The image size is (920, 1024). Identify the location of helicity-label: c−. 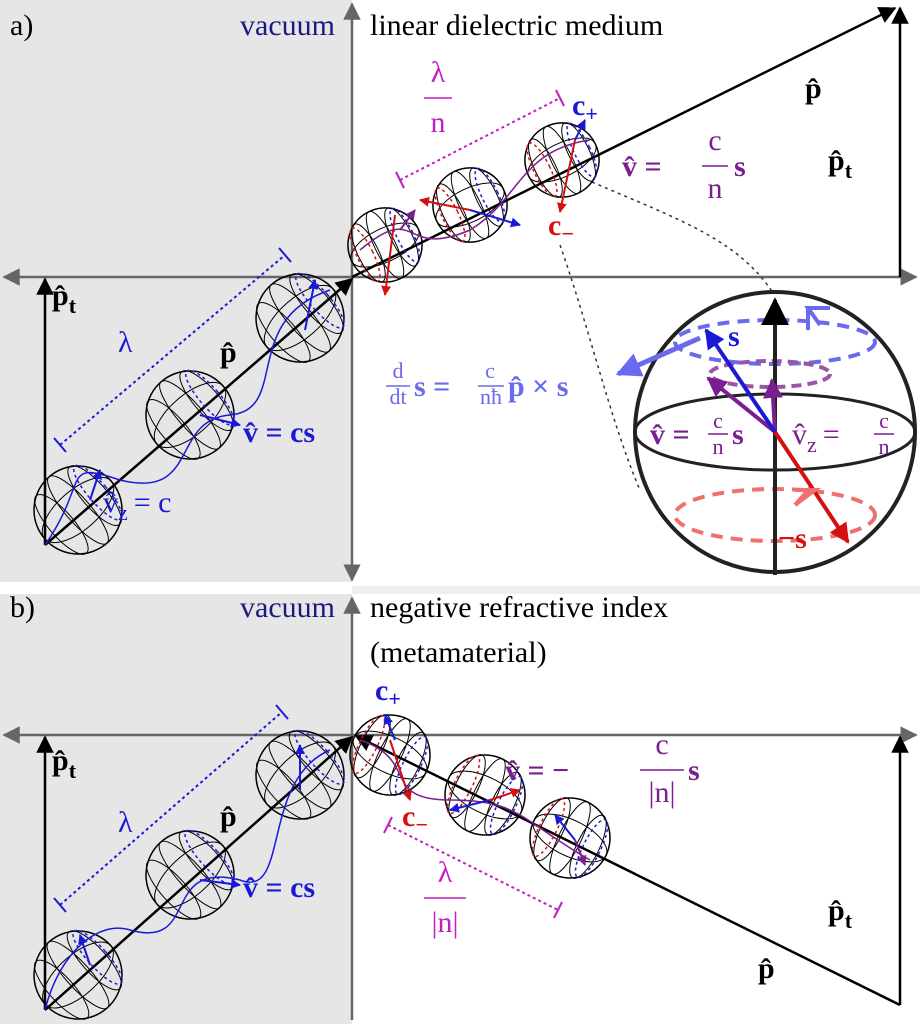
(561, 227).